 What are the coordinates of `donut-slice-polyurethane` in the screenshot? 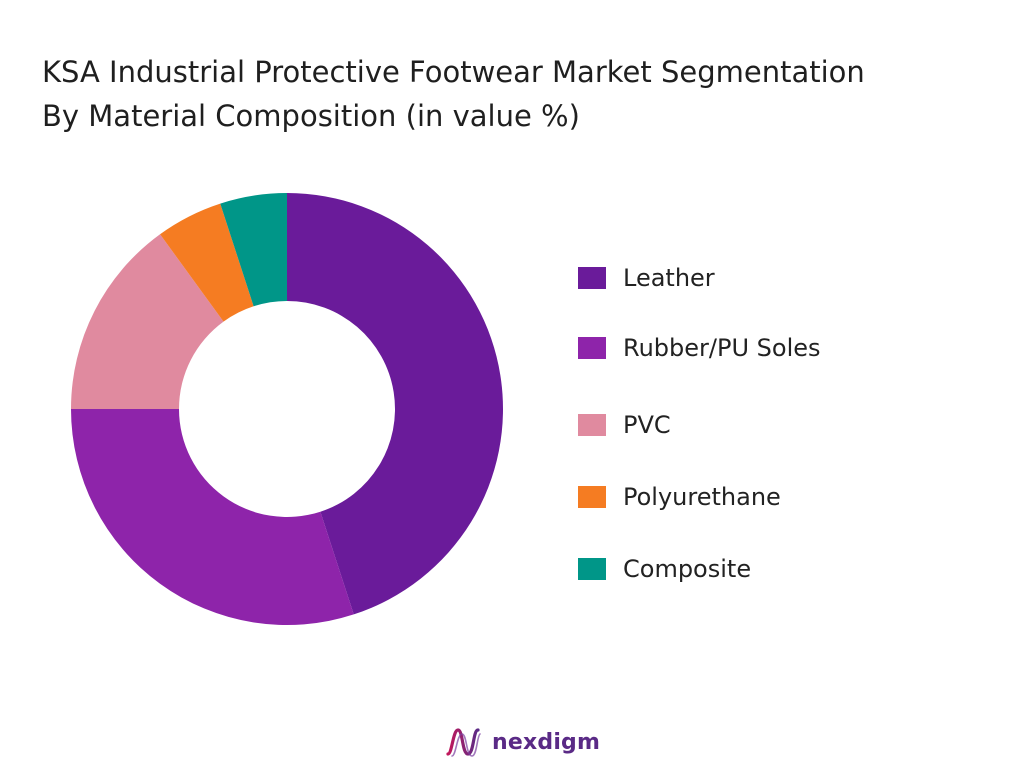 It's located at (207, 262).